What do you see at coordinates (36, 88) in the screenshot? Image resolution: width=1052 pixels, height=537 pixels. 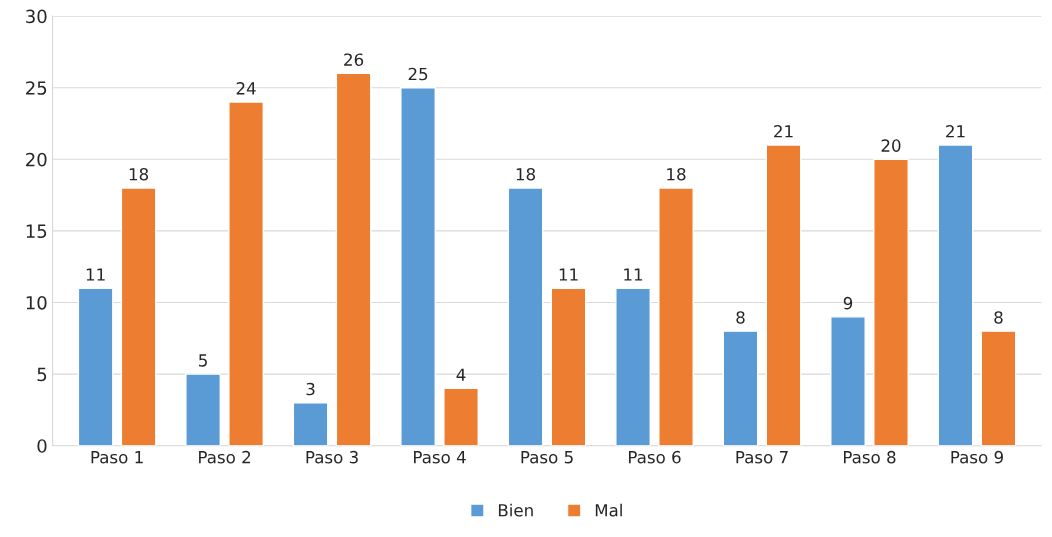 I see `y-tick-label: 25` at bounding box center [36, 88].